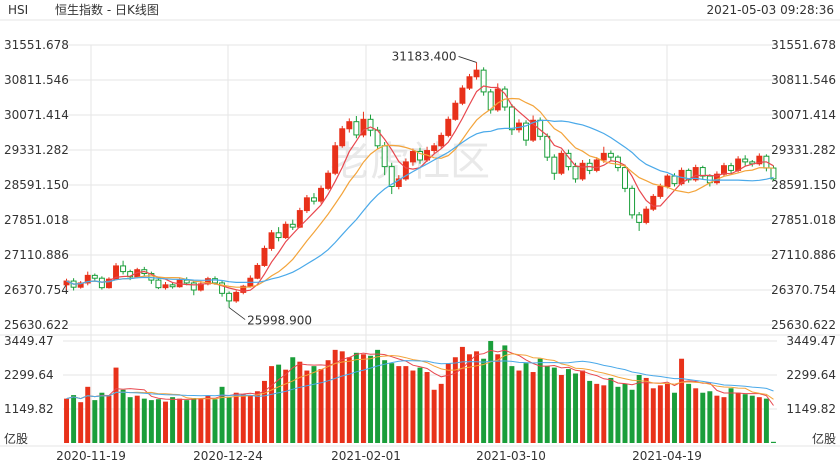 Image resolution: width=840 pixels, height=470 pixels. I want to click on volume-moving-averages, so click(420, 377).